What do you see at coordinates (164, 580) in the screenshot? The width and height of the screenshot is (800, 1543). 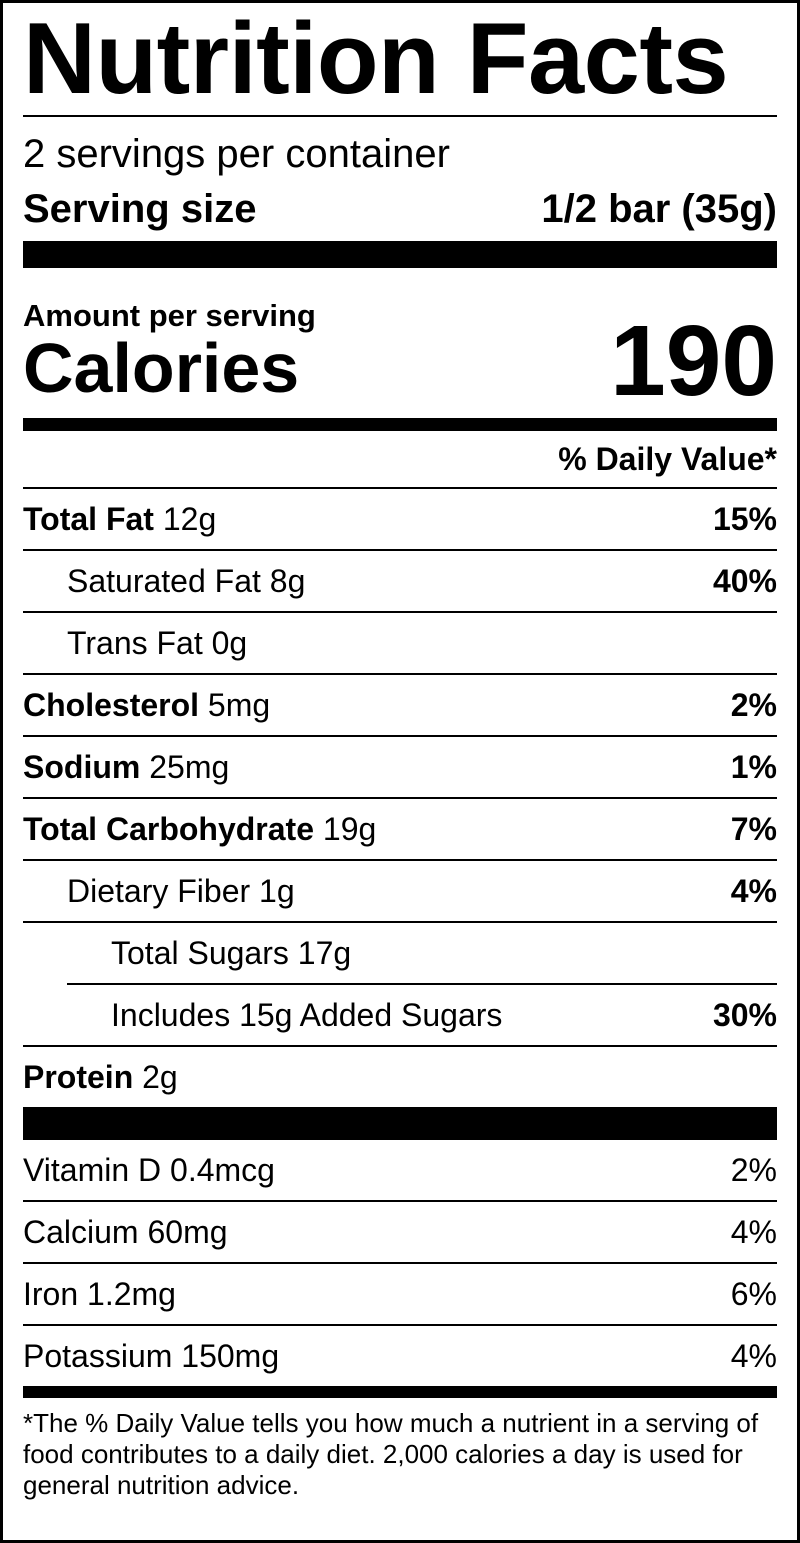 I see `nutrient-name: Saturated Fat` at bounding box center [164, 580].